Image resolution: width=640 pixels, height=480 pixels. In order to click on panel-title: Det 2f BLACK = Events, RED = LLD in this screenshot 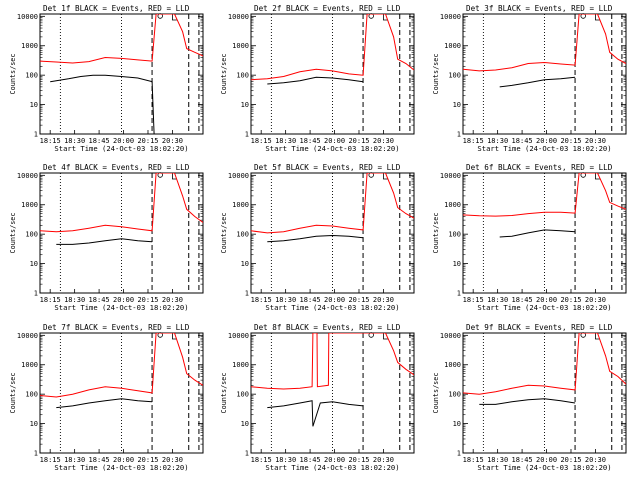, I will do `click(327, 8)`.